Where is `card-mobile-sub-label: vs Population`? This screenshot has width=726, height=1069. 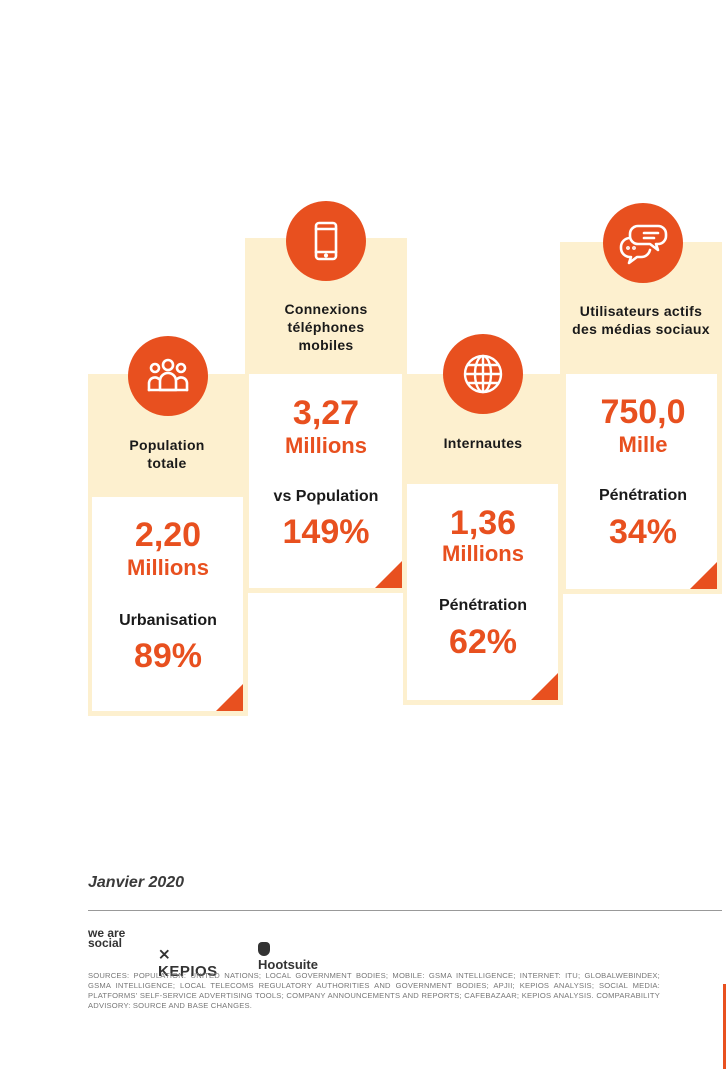
card-mobile-sub-label: vs Population is located at coordinates (326, 496).